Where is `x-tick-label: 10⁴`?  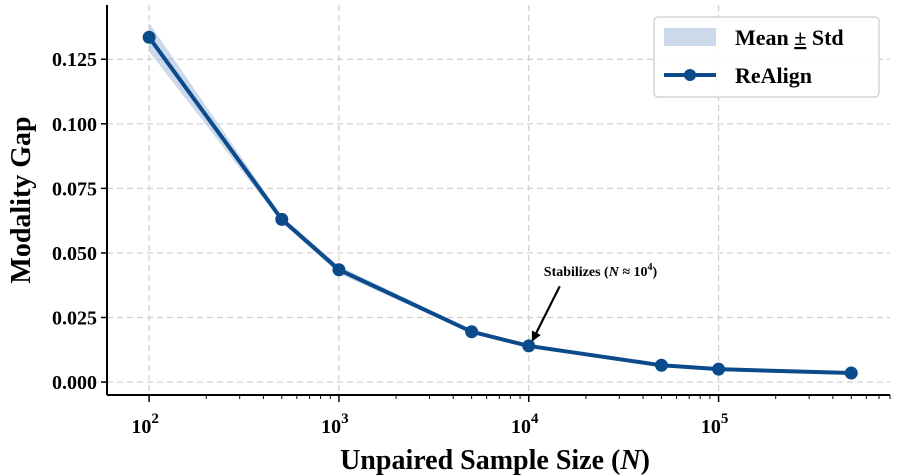
x-tick-label: 10⁴ is located at coordinates (525, 424).